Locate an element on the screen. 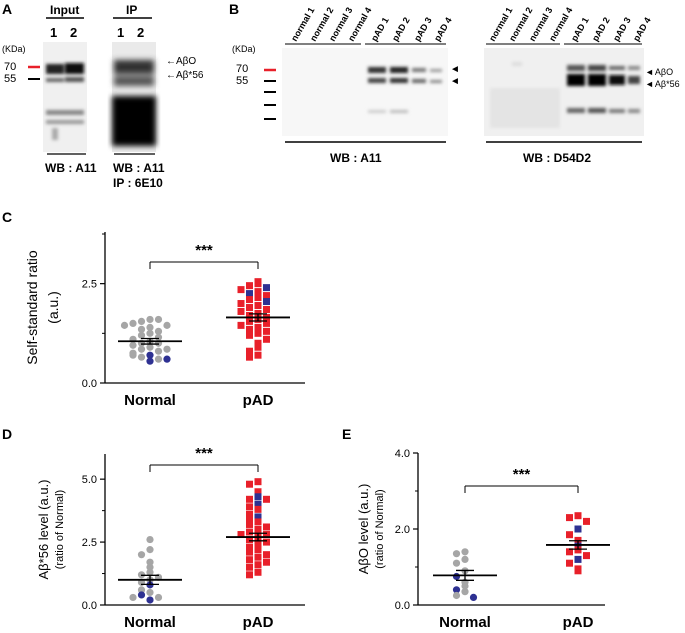 Image resolution: width=685 pixels, height=633 pixels. lane-label: pAD 1 is located at coordinates (580, 29).